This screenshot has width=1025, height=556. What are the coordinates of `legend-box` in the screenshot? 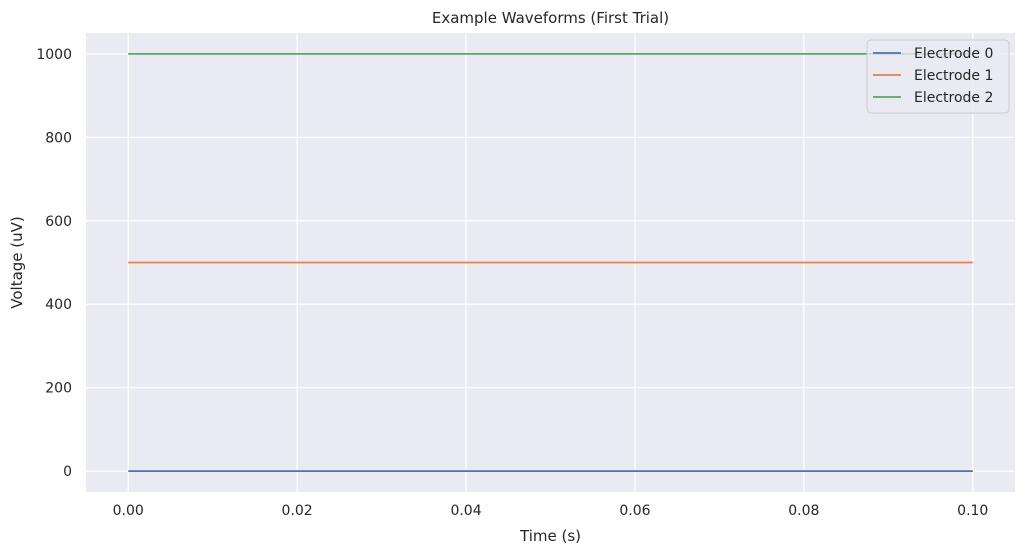 It's located at (938, 76).